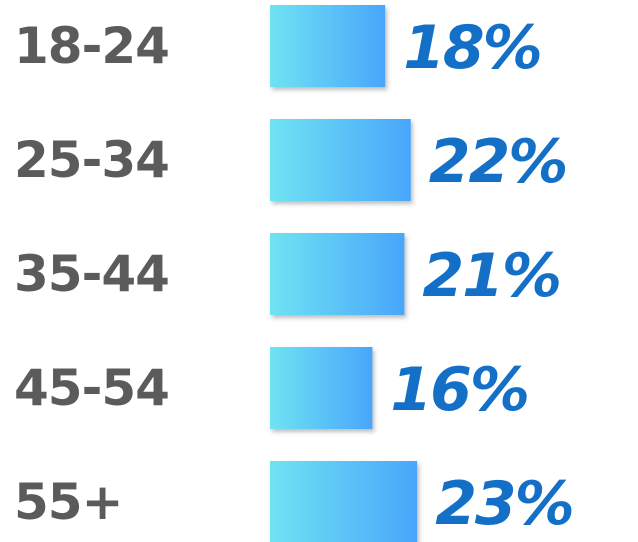  What do you see at coordinates (459, 390) in the screenshot?
I see `value-label: 16%` at bounding box center [459, 390].